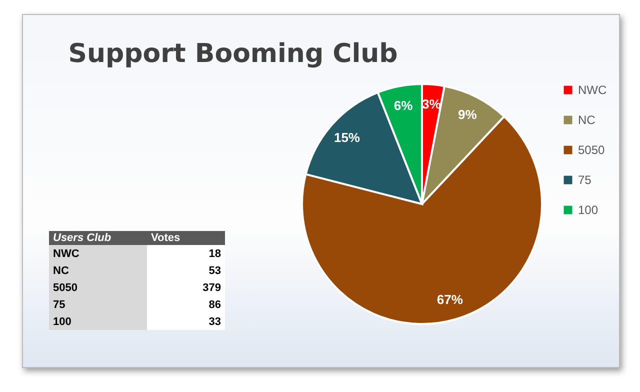 The image size is (640, 392). I want to click on legend-label: NWC, so click(592, 90).